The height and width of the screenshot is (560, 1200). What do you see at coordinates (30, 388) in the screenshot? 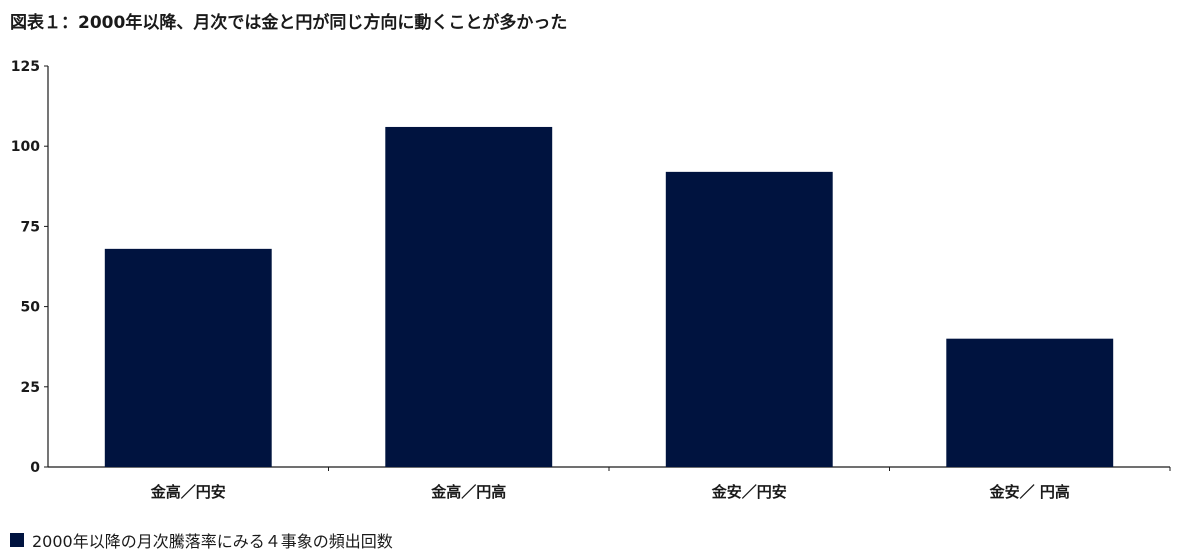
I see `y-tick-label: 25` at bounding box center [30, 388].